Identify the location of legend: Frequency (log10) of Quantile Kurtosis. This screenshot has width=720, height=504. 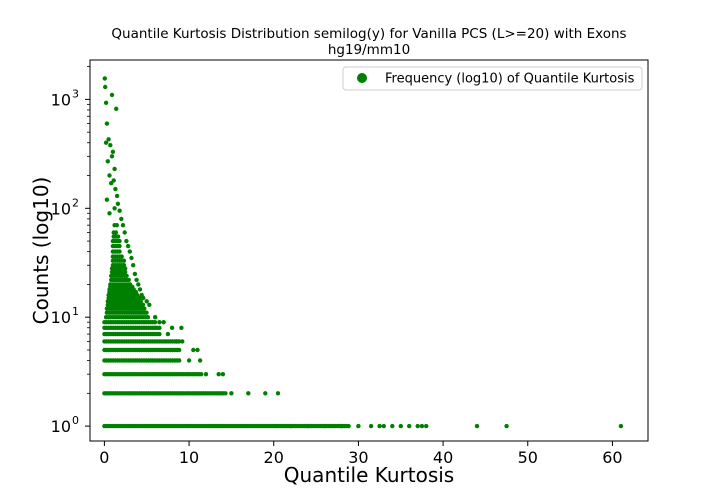
(492, 78).